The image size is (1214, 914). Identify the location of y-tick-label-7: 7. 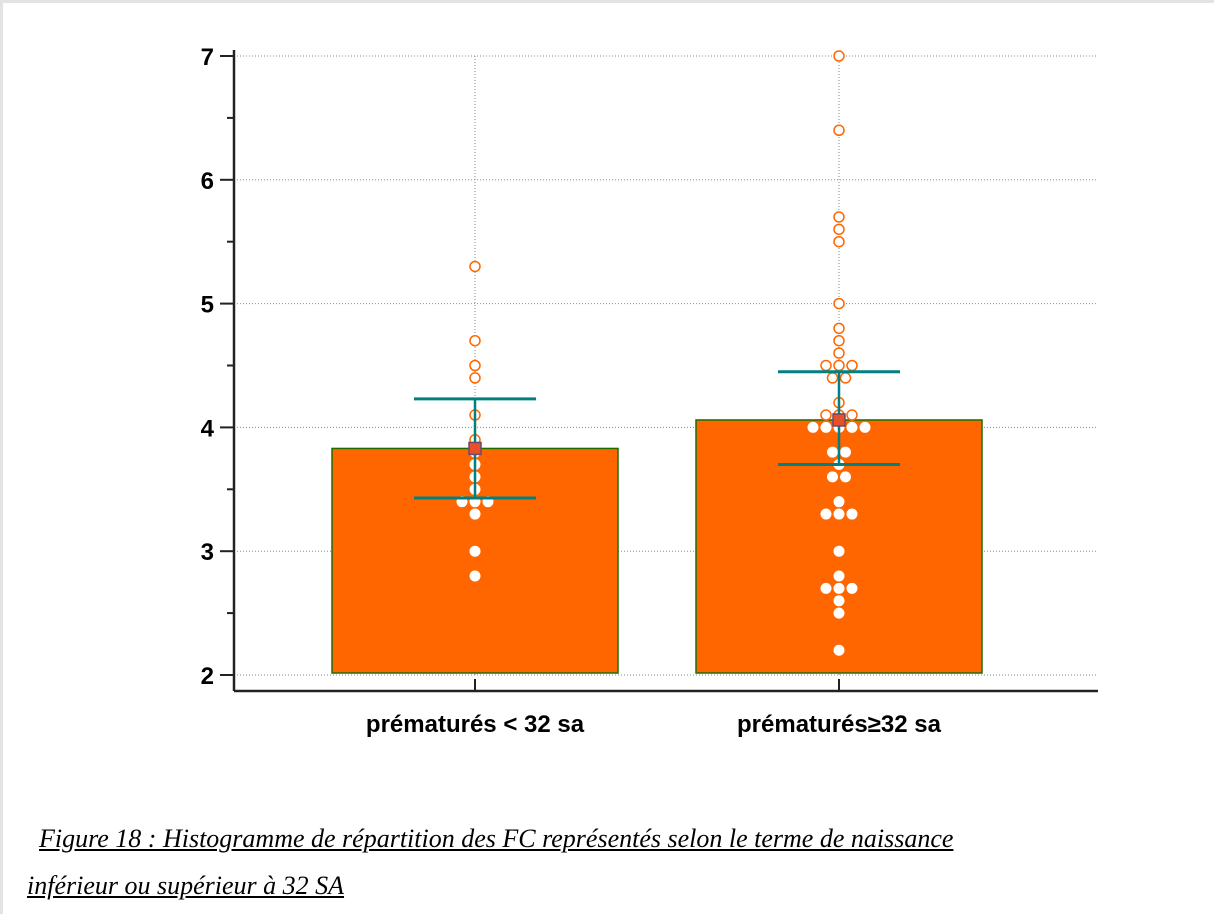
(207, 57).